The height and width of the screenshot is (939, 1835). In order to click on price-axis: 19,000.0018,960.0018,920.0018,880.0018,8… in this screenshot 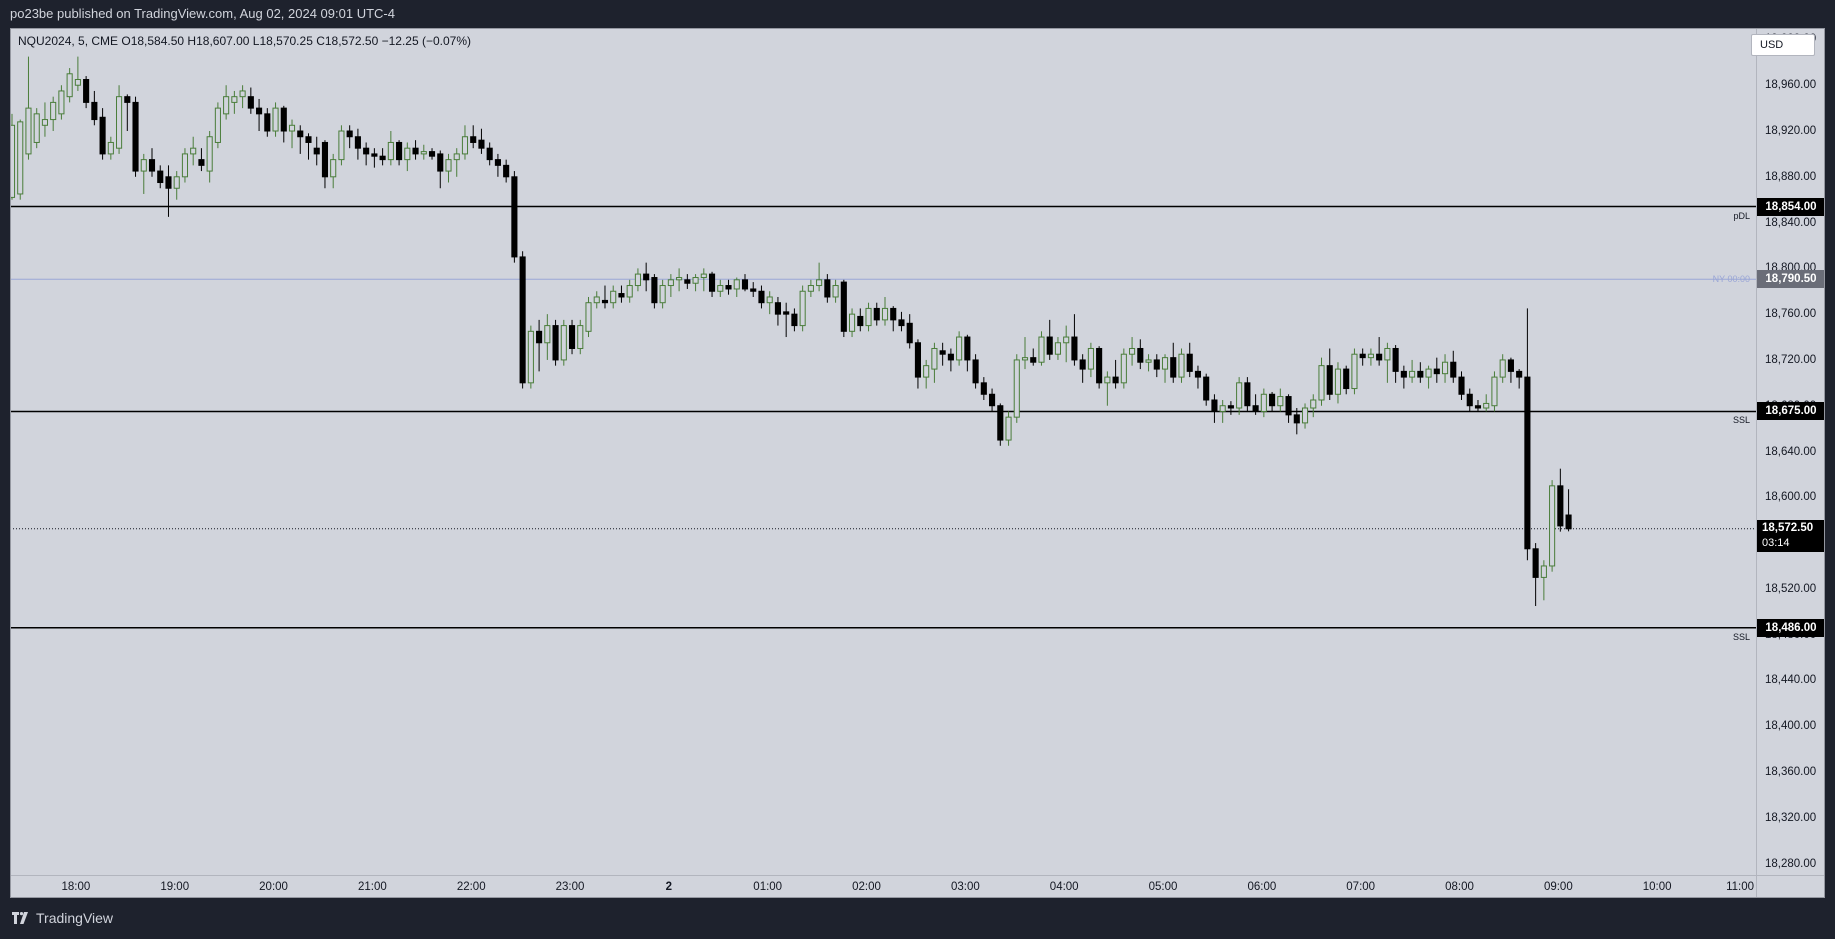, I will do `click(1788, 451)`.